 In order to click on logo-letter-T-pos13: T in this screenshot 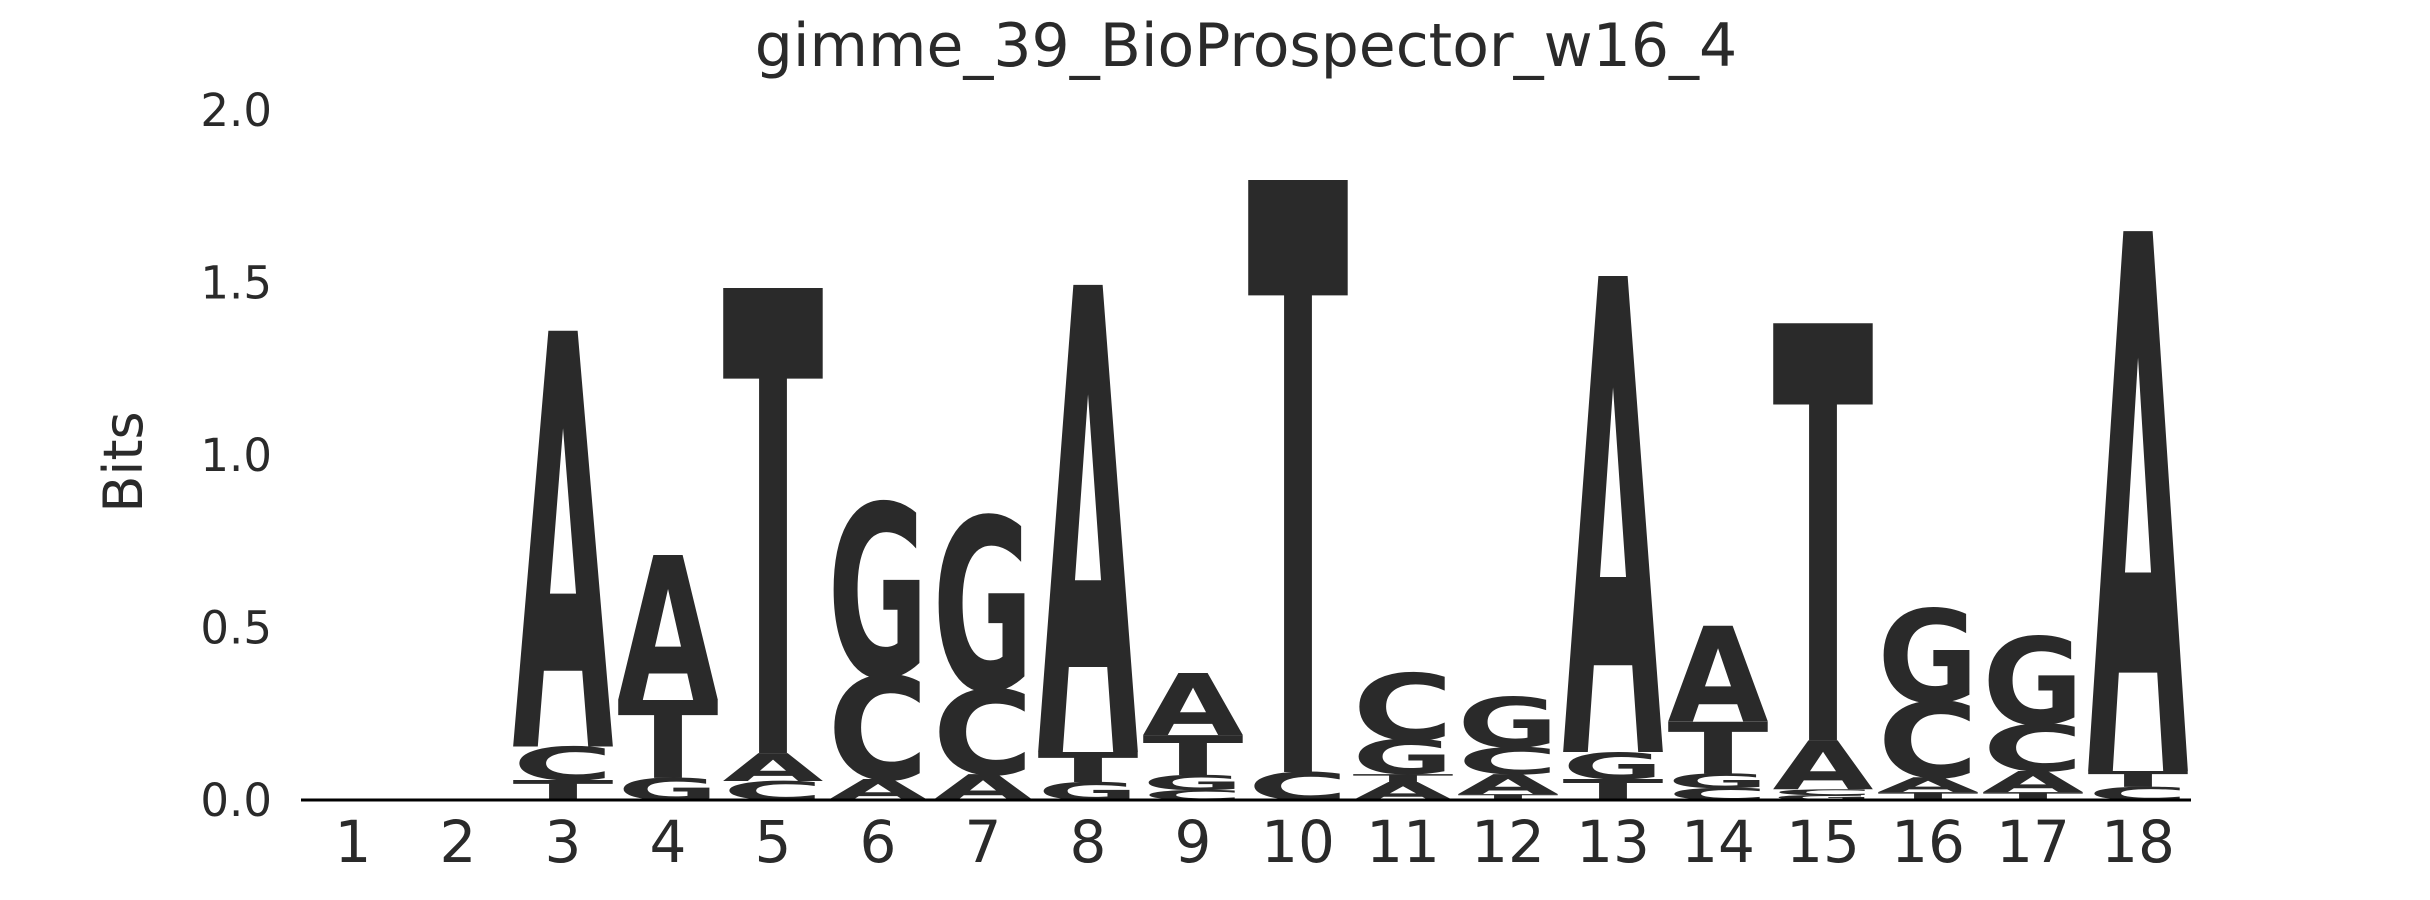, I will do `click(1613, 790)`.